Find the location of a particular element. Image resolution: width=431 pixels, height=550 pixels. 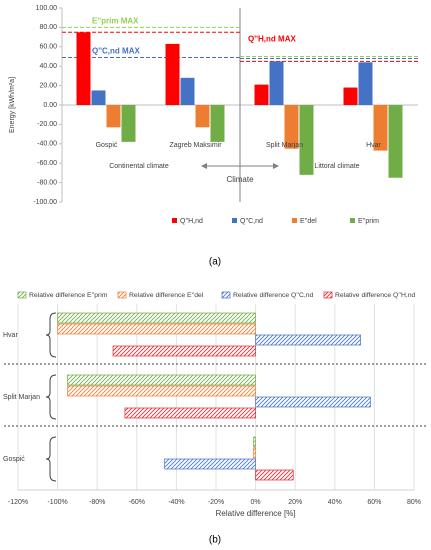

x-tick-label: -40% is located at coordinates (176, 502).